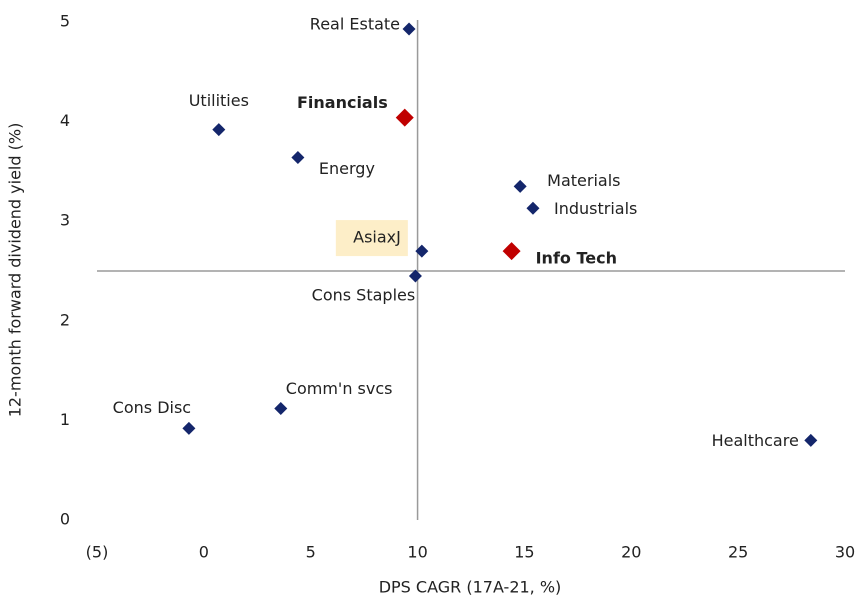 This screenshot has width=858, height=599. Describe the element at coordinates (470, 587) in the screenshot. I see `x-axis-title: DPS CAGR (17A-21, %)` at that location.